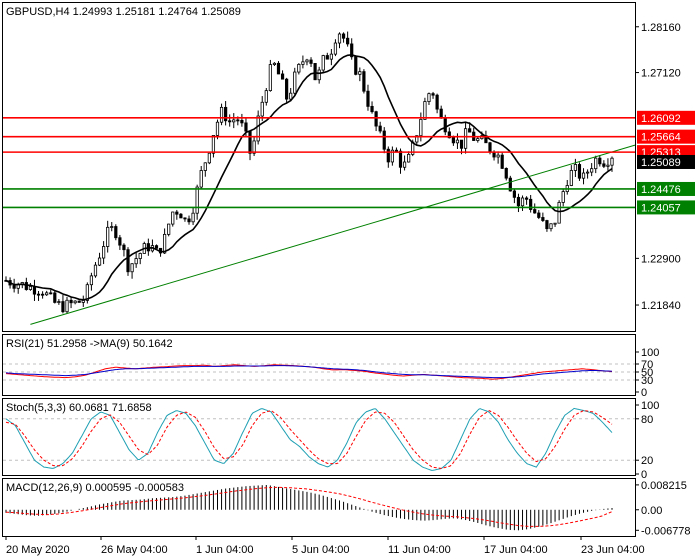 The image size is (700, 560). What do you see at coordinates (79, 408) in the screenshot?
I see `stoch-label: Stoch(5,3,3) 60.0681 71.6858` at bounding box center [79, 408].